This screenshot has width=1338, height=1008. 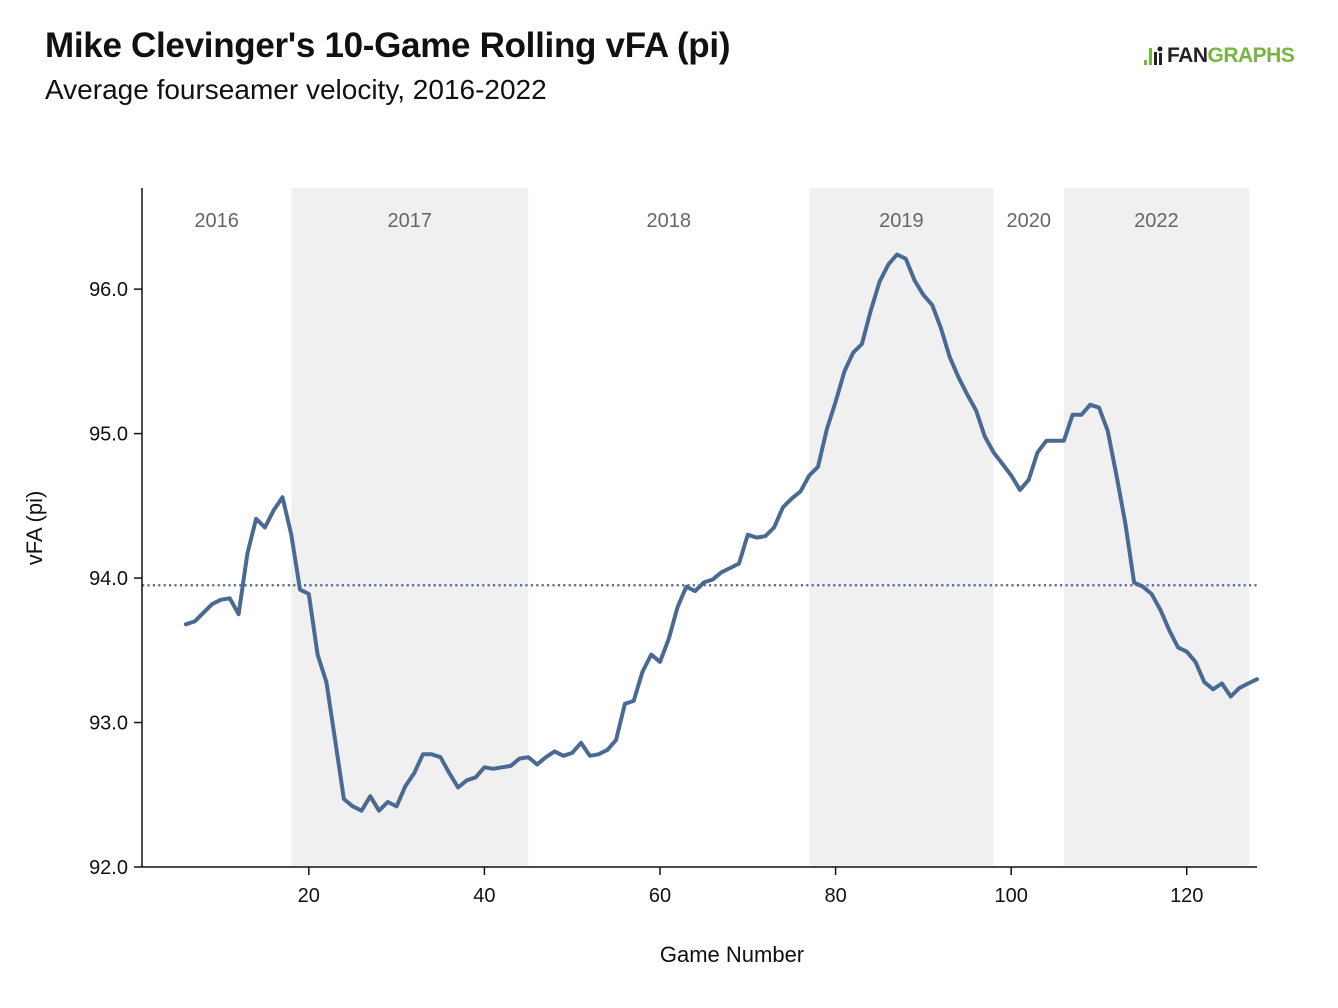 I want to click on chart-subtitle: Average fourseamer velocity, 2016-2022, so click(x=296, y=89).